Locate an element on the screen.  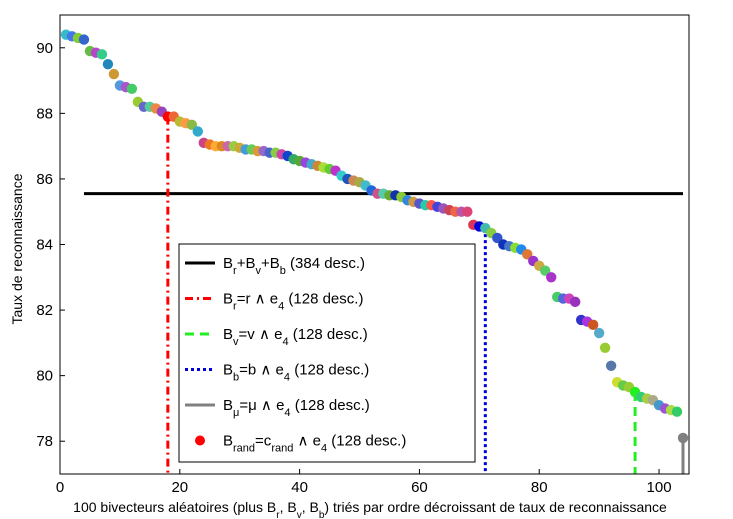
legend-swatch is located at coordinates (200, 441).